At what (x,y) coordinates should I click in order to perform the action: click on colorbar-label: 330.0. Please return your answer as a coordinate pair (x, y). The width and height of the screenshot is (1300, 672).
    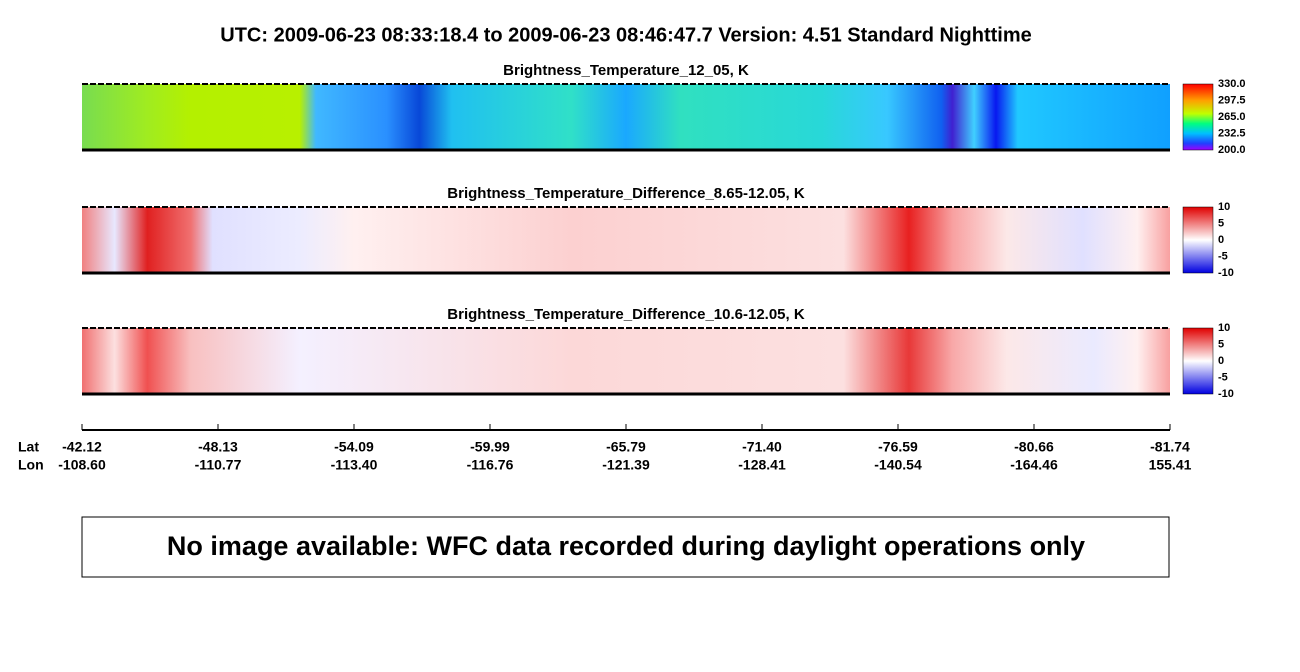
    Looking at the image, I should click on (1232, 84).